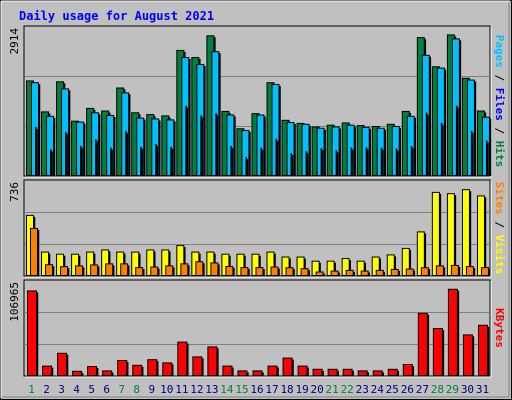 The width and height of the screenshot is (512, 400). What do you see at coordinates (256, 389) in the screenshot?
I see `day-label: 16` at bounding box center [256, 389].